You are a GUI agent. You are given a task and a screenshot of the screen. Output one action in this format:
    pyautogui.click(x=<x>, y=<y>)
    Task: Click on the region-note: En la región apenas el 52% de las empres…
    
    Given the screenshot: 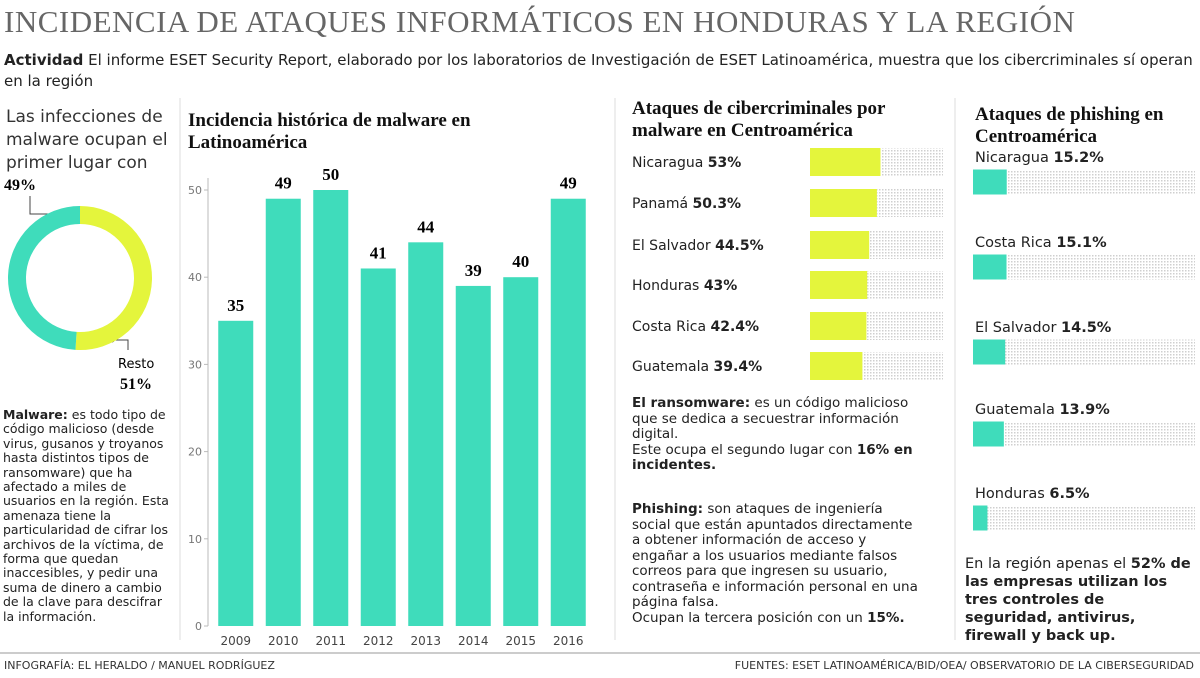 What is the action you would take?
    pyautogui.click(x=1079, y=600)
    